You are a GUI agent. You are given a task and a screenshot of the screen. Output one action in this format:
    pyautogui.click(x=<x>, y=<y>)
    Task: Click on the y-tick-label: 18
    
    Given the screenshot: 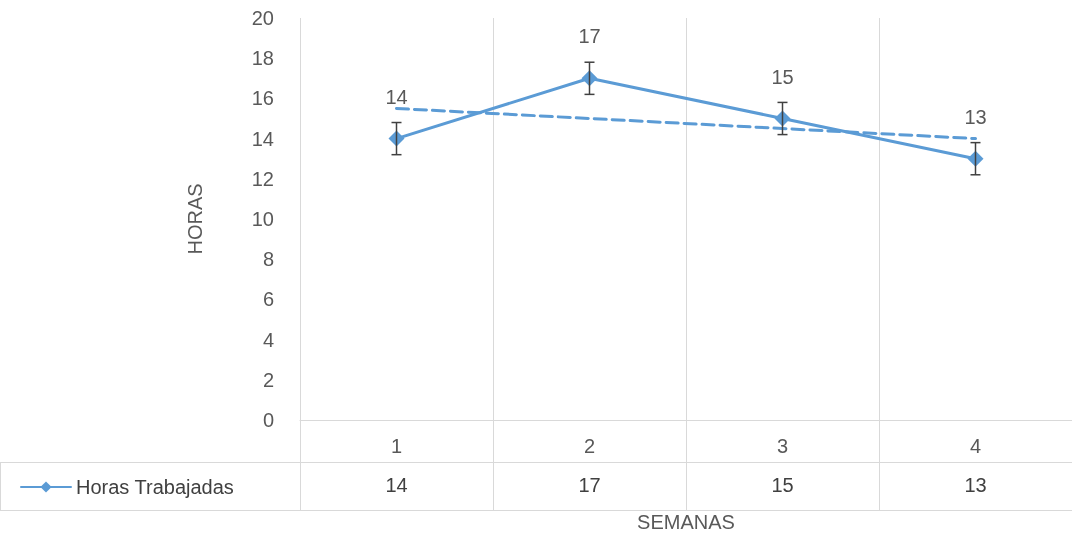 What is the action you would take?
    pyautogui.click(x=262, y=58)
    